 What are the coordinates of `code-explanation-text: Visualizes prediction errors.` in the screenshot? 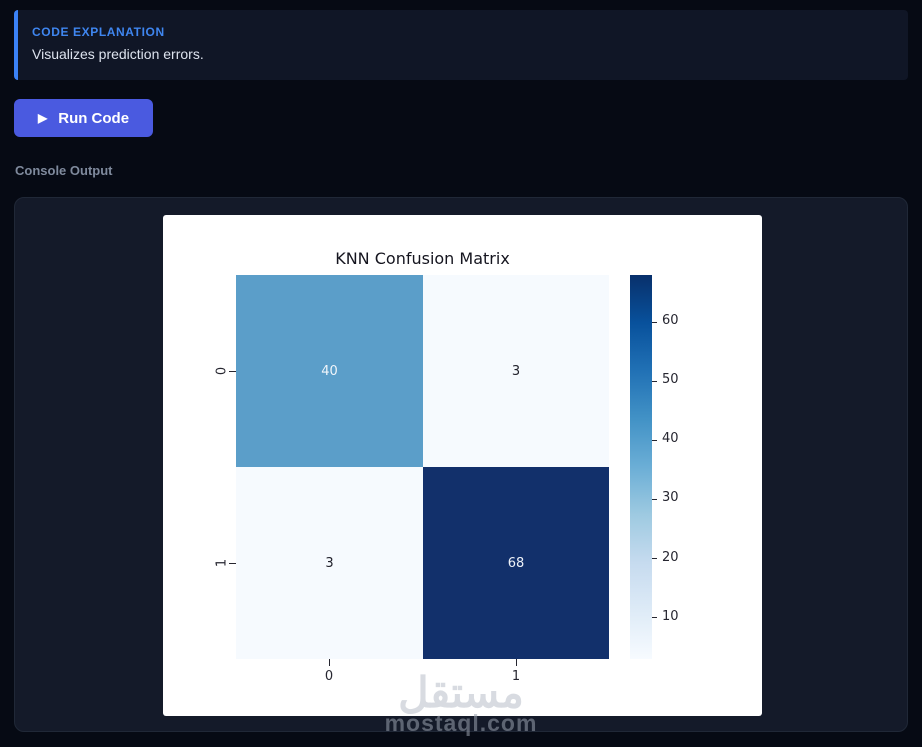 It's located at (118, 54).